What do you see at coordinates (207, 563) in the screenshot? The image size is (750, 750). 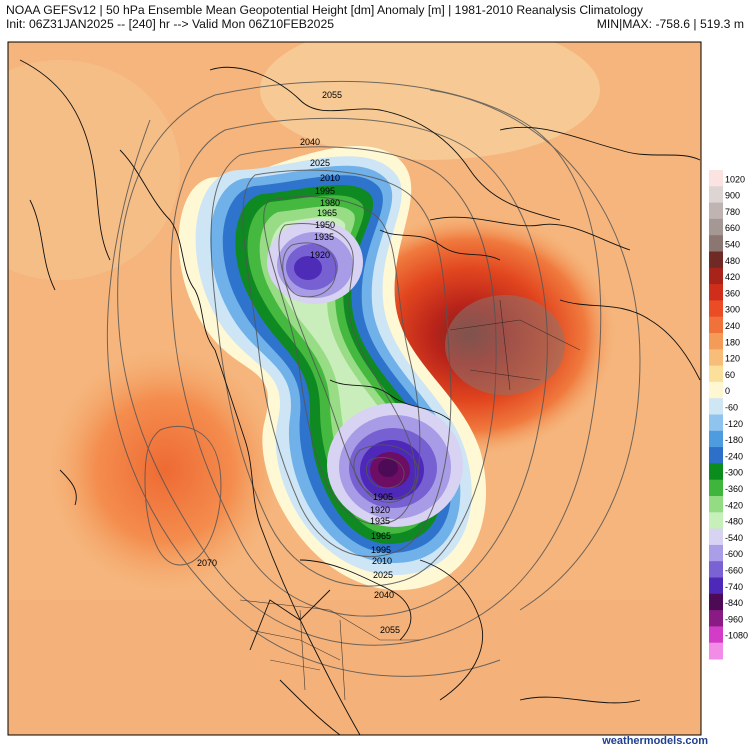 I see `contour-label: 2070` at bounding box center [207, 563].